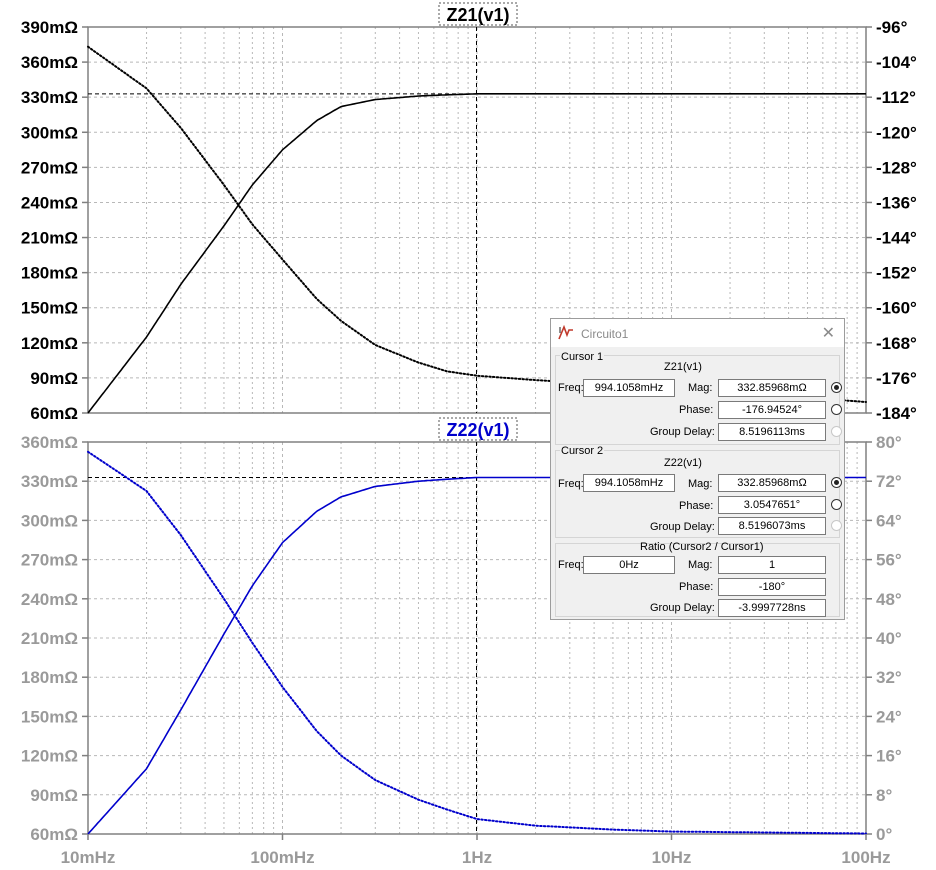 The image size is (936, 870). Describe the element at coordinates (836, 482) in the screenshot. I see `cursor2-mag-radio` at that location.